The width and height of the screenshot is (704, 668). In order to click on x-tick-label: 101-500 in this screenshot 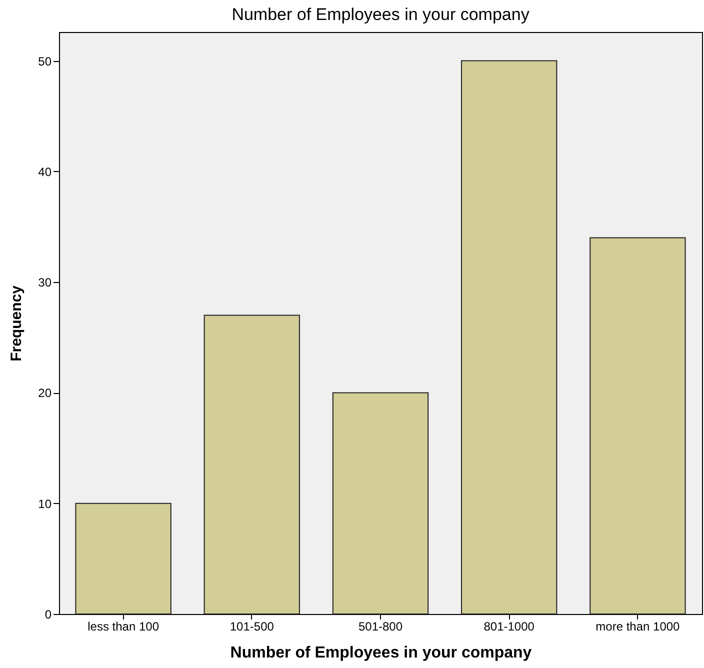, I will do `click(252, 627)`.